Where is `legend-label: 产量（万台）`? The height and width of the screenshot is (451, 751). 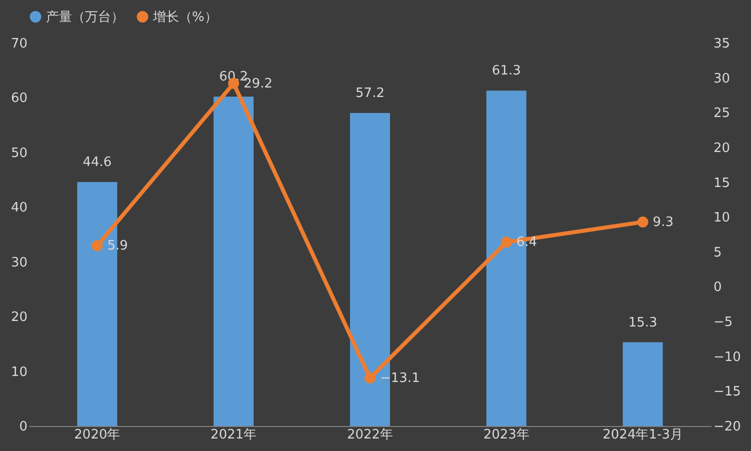 legend-label: 产量（万台） is located at coordinates (85, 17).